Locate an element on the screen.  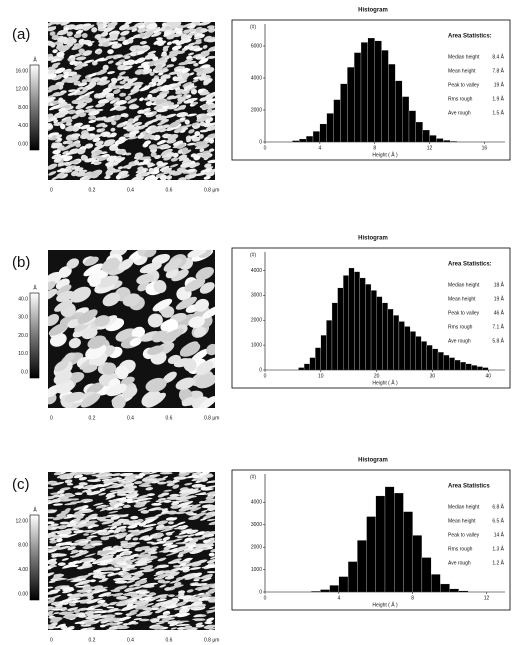
stat-value: 5.8 Å is located at coordinates (498, 340).